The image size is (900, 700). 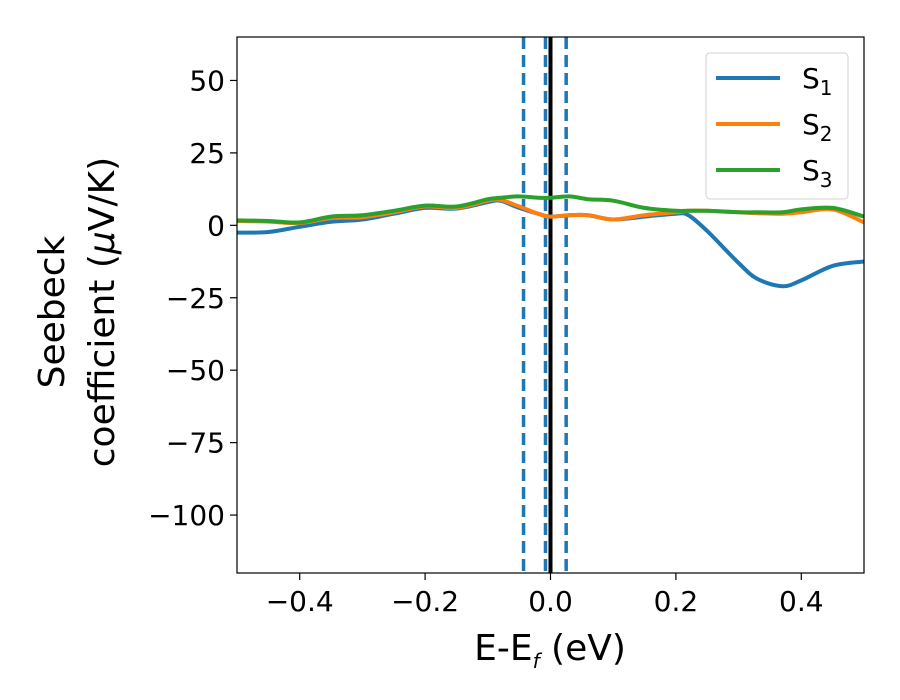 What do you see at coordinates (195, 370) in the screenshot?
I see `y-tick-label: −50` at bounding box center [195, 370].